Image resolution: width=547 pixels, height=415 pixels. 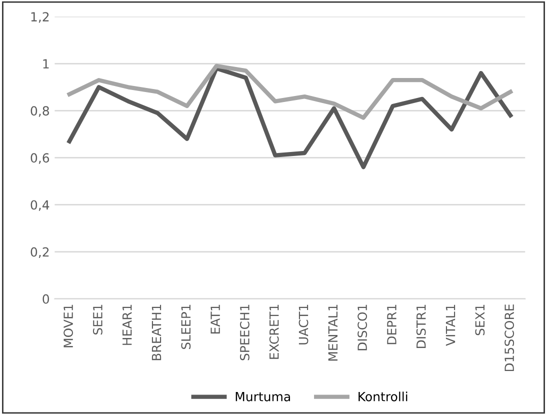 I want to click on x-tick-label: BREATH1, so click(x=157, y=332).